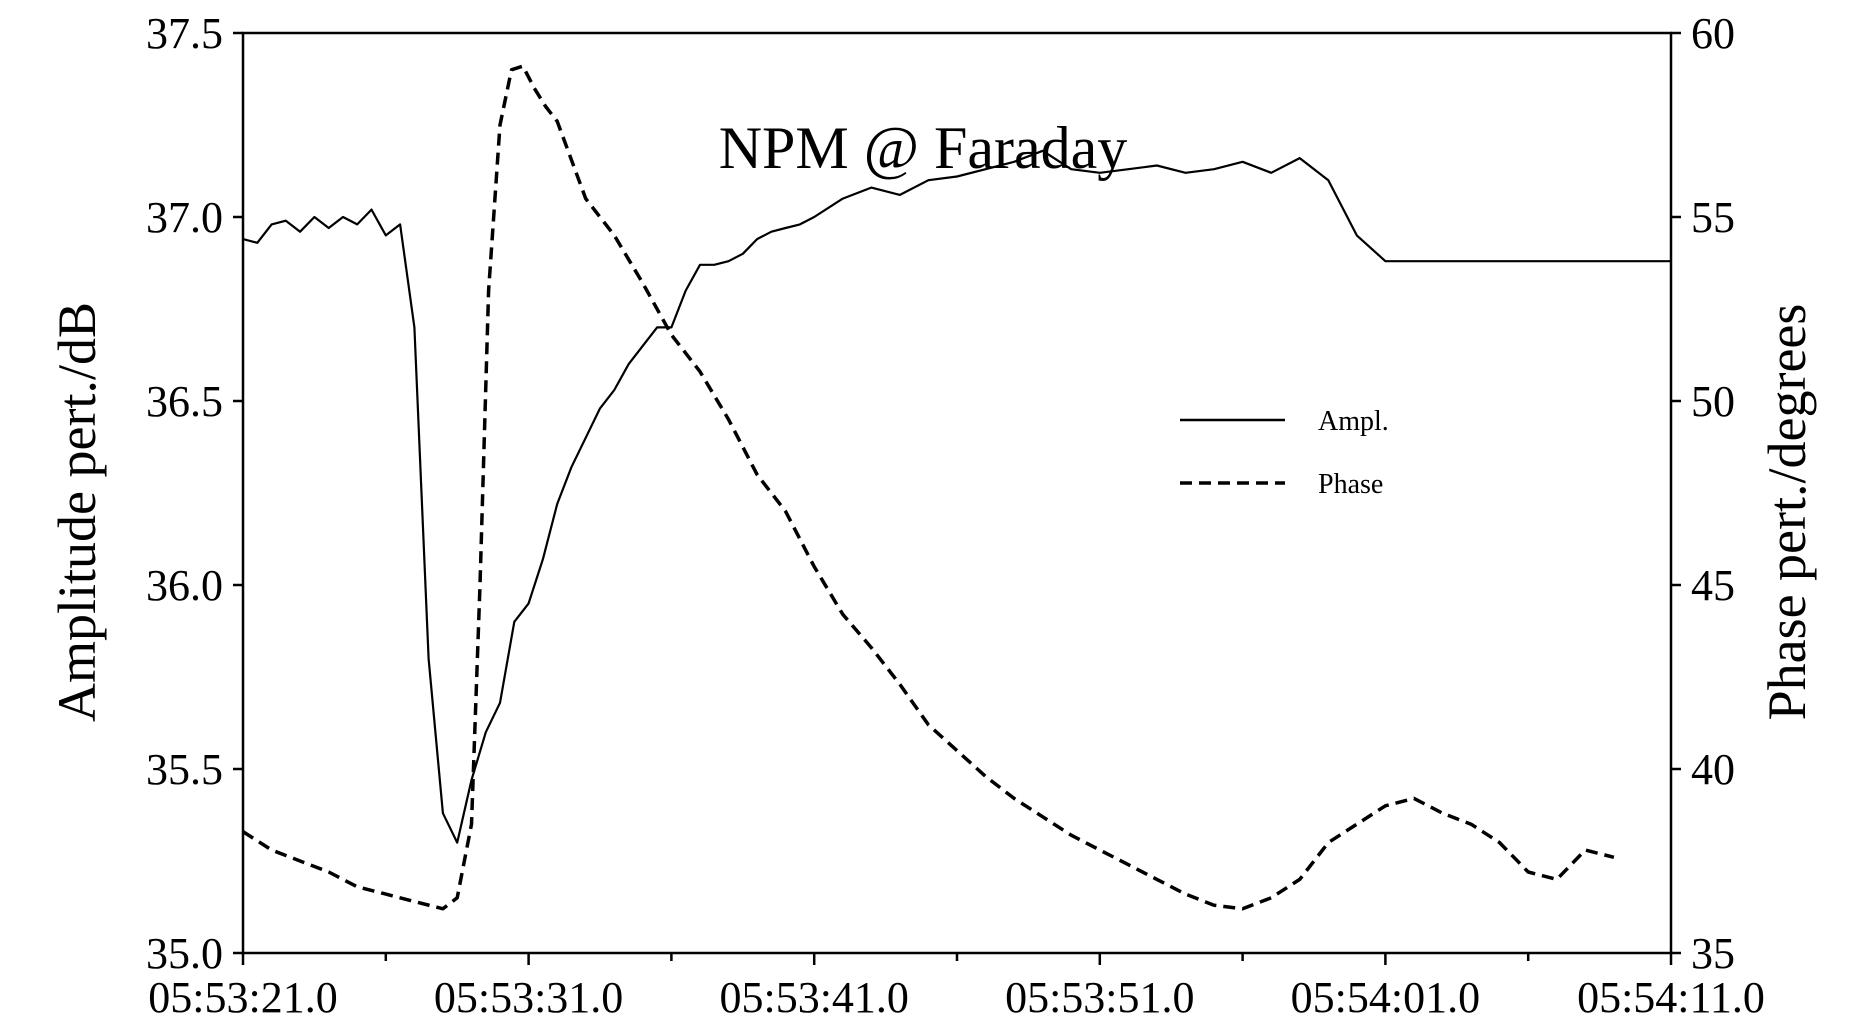 Image resolution: width=1873 pixels, height=1031 pixels. Describe the element at coordinates (184, 953) in the screenshot. I see `y-tick-label: 35.0` at that location.